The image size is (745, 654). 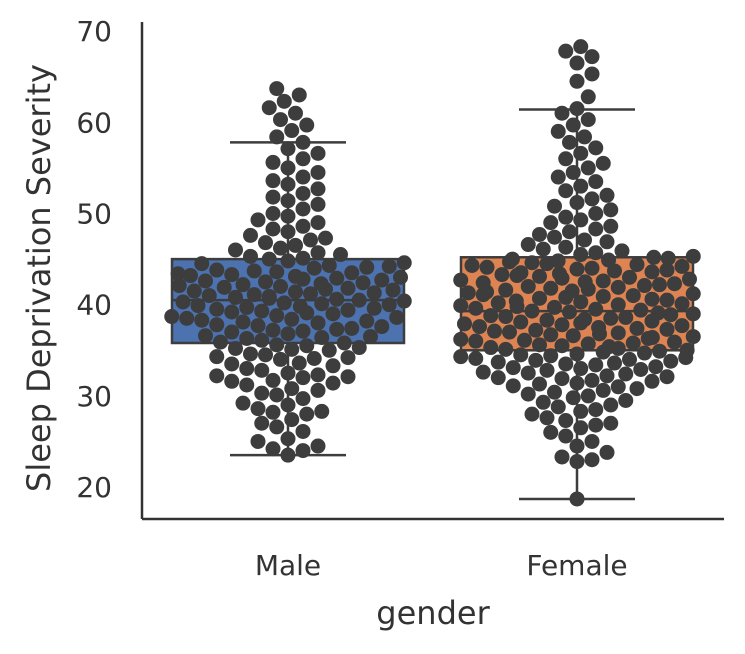 What do you see at coordinates (94, 214) in the screenshot?
I see `y-tick-label: 50` at bounding box center [94, 214].